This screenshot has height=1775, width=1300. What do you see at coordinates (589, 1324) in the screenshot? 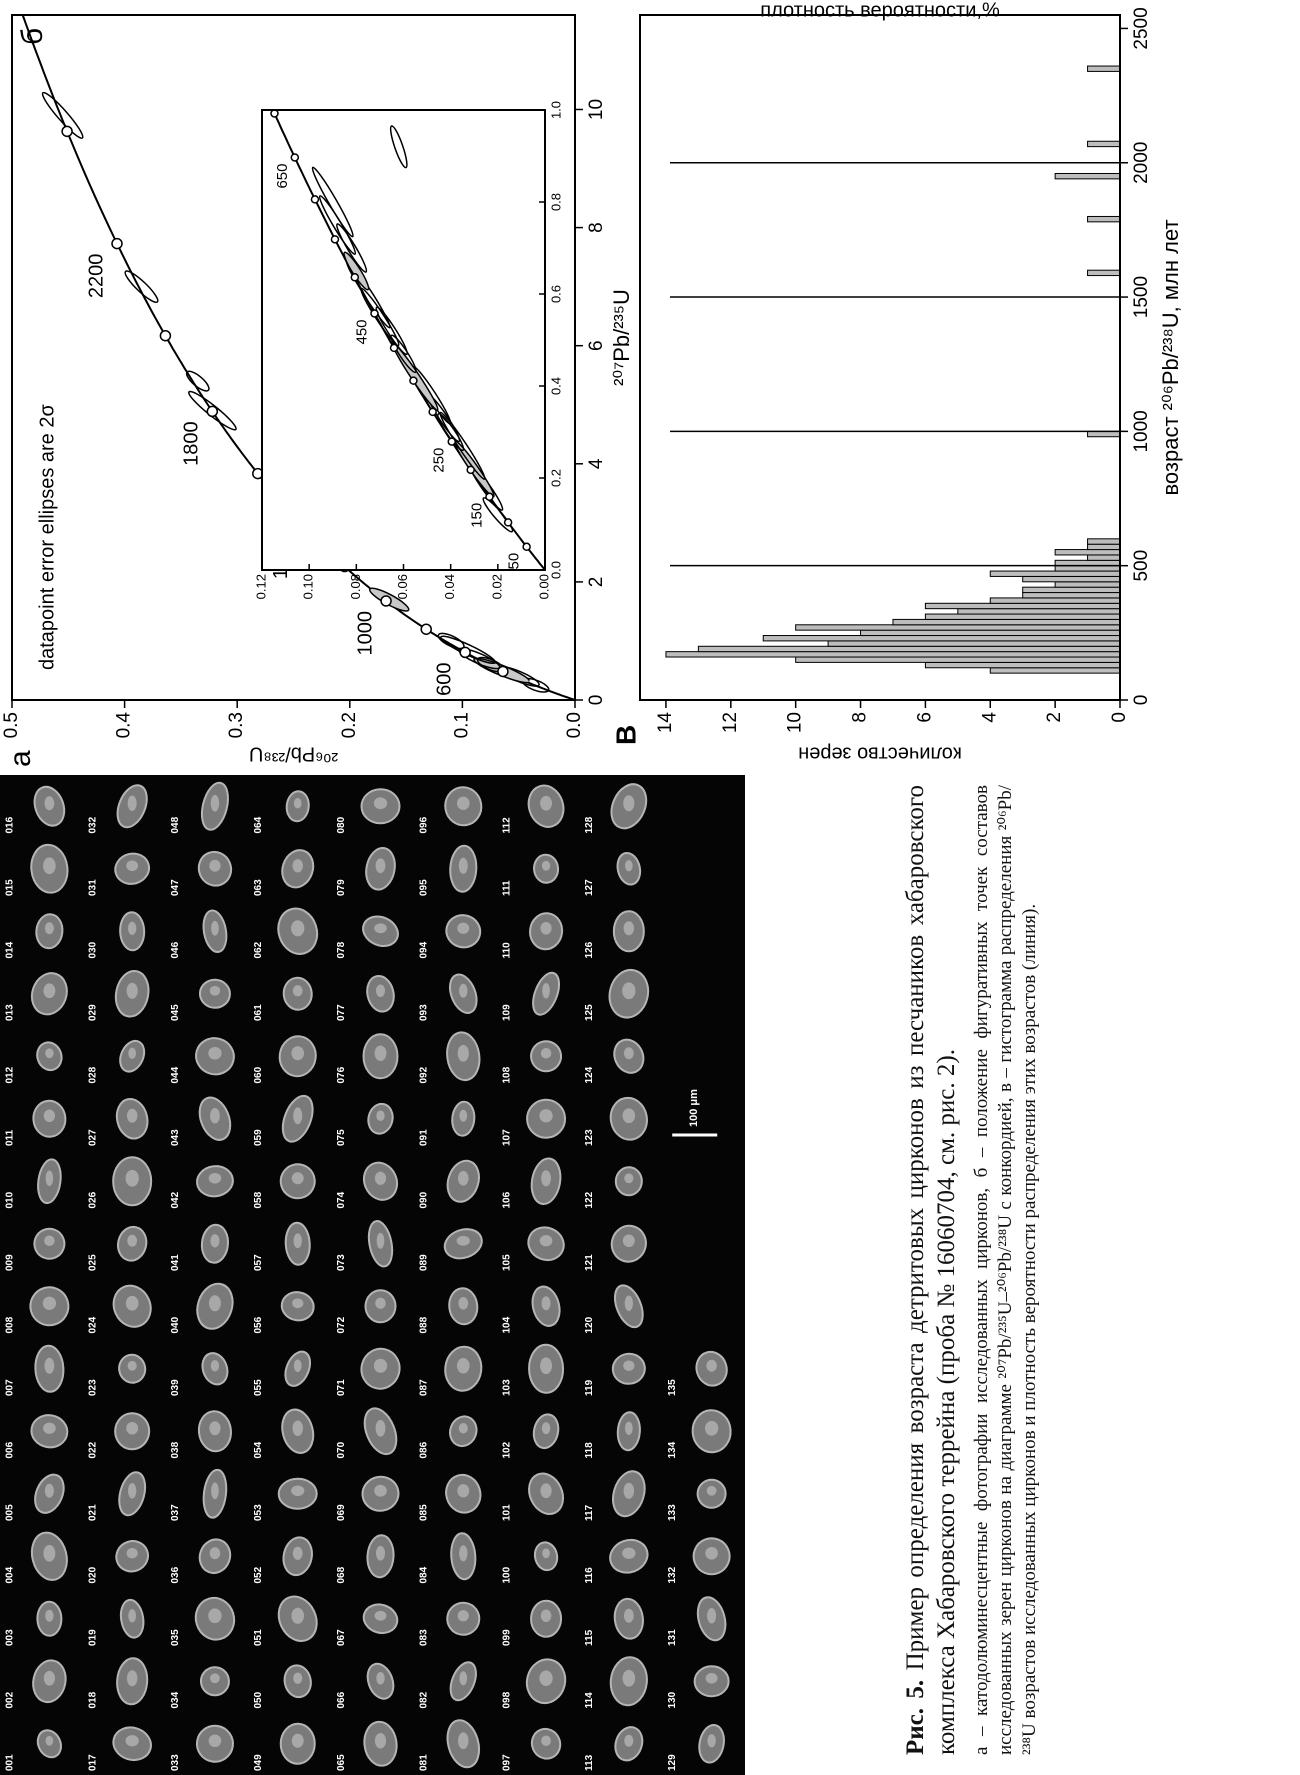
I see `grain-label: 120` at bounding box center [589, 1324].